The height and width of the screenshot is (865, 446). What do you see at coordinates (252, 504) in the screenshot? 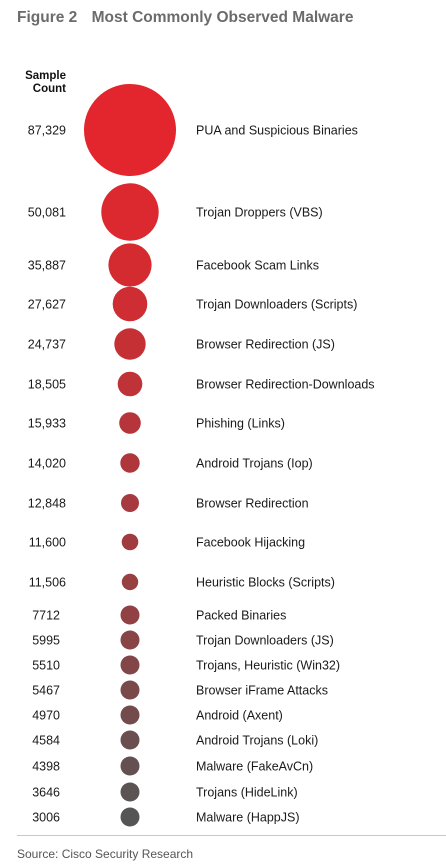
I see `malware-label-9: Browser Redirection` at bounding box center [252, 504].